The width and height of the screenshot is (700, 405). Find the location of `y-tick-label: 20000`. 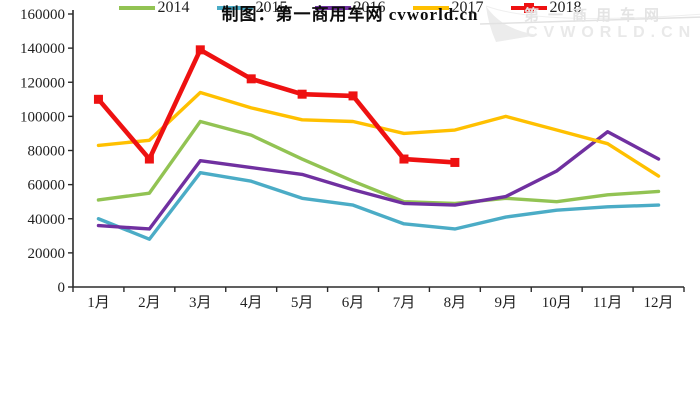

y-tick-label: 20000 is located at coordinates (47, 254).